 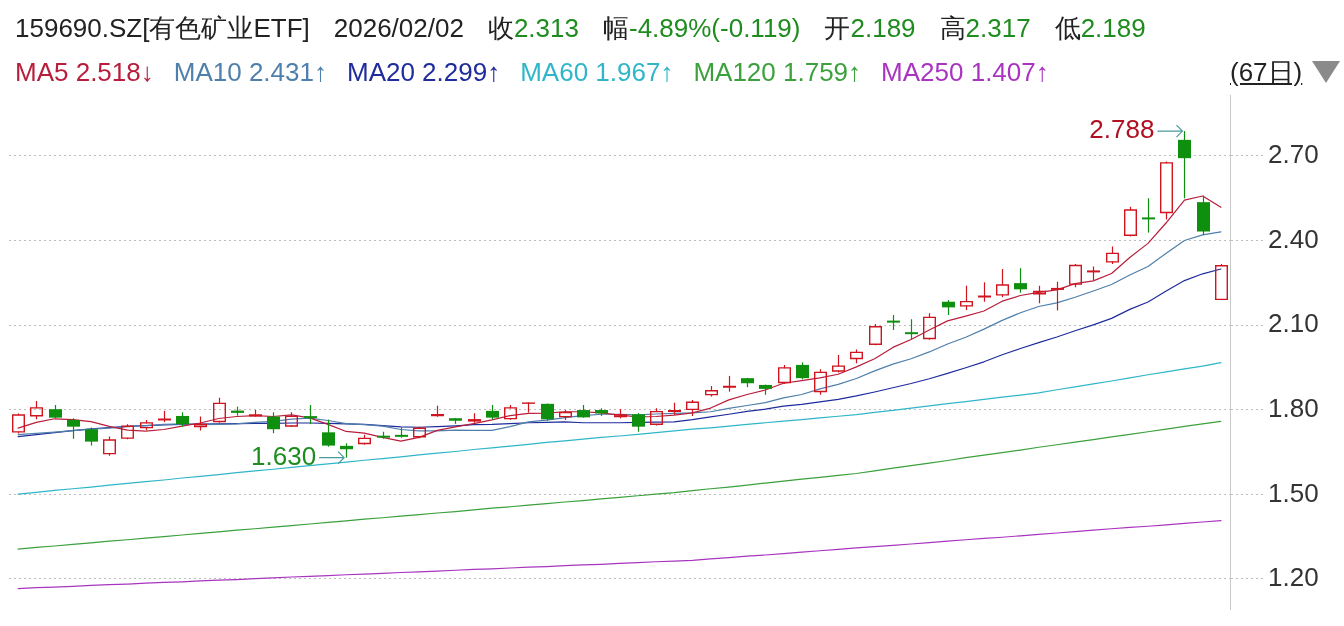 What do you see at coordinates (423, 72) in the screenshot?
I see `text: MA20 2.299↑` at bounding box center [423, 72].